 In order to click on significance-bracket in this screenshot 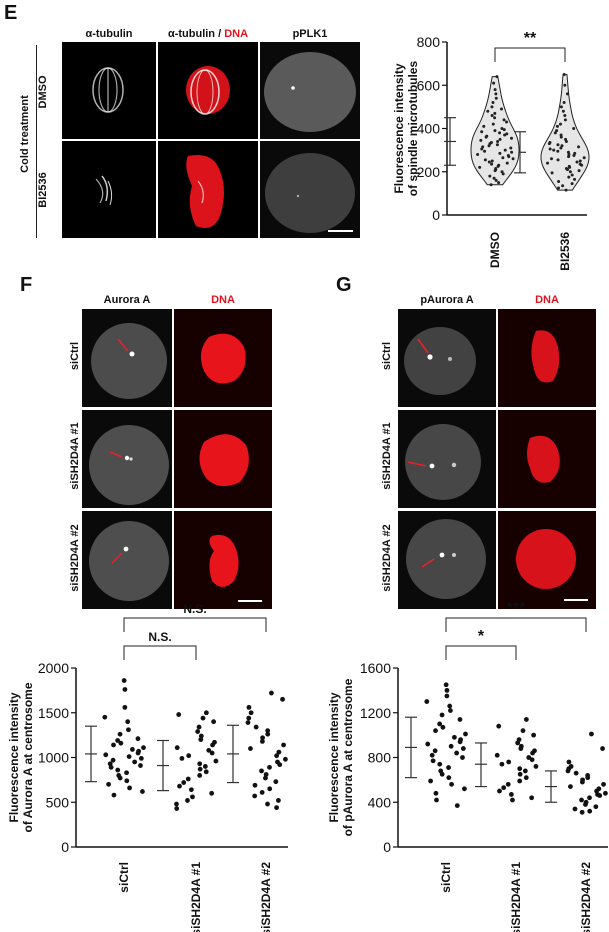, I will do `click(530, 54)`.